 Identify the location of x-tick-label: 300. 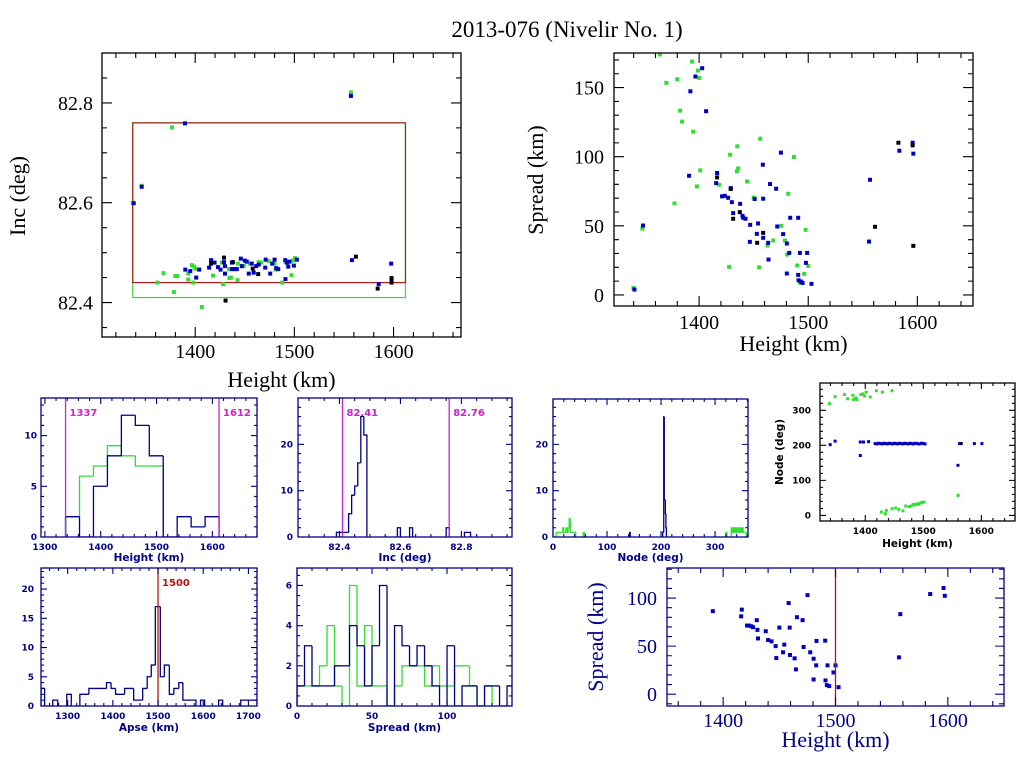
(715, 548).